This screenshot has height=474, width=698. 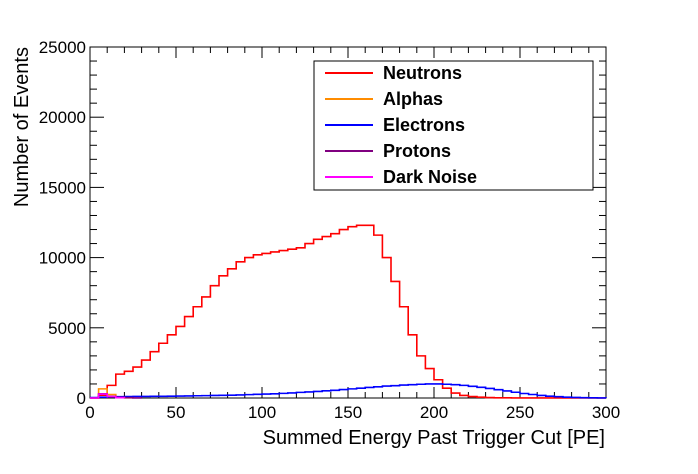 I want to click on series-line-electrons, so click(x=348, y=391).